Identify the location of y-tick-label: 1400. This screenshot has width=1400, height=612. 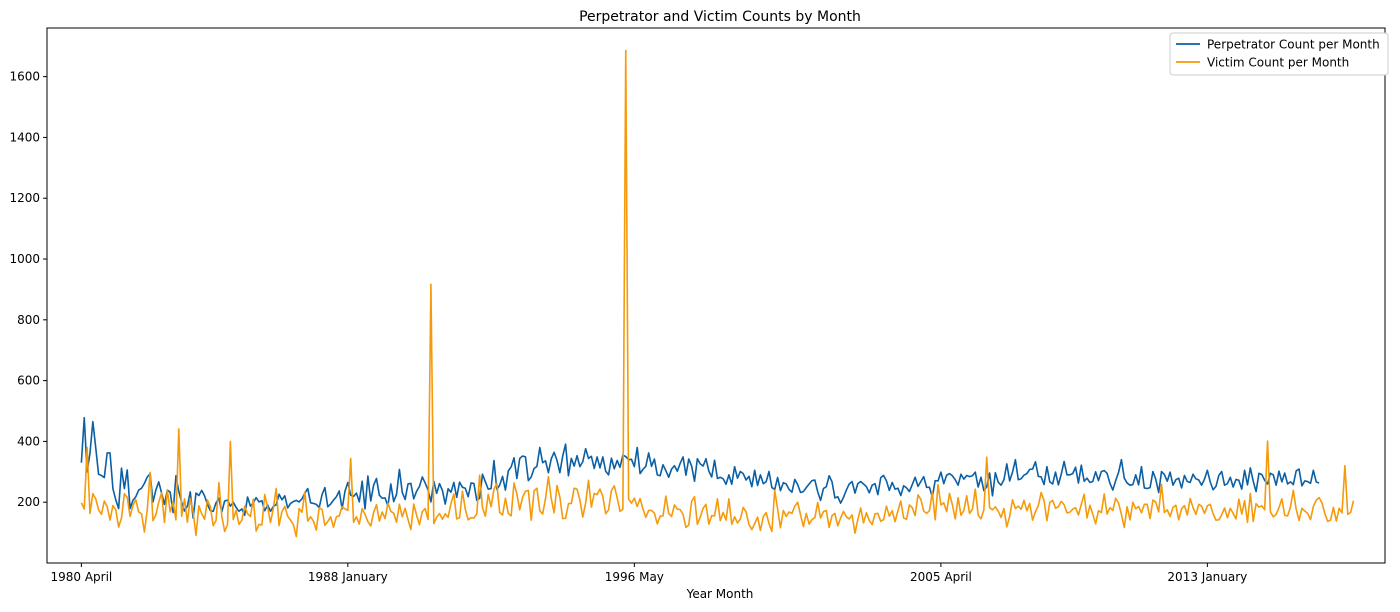
(24, 137).